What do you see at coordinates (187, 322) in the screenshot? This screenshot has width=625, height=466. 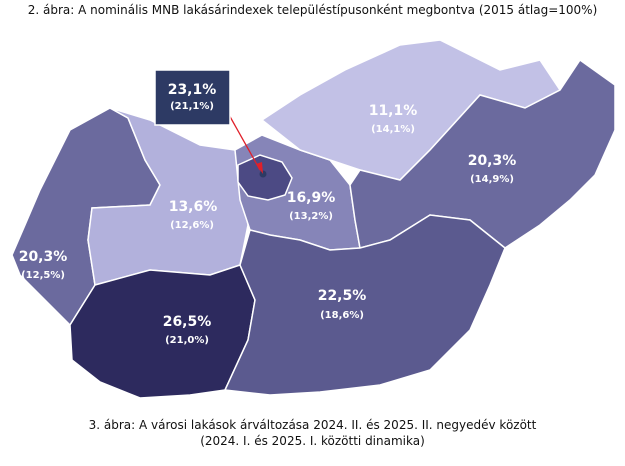 I see `south-west-value: 26,5%` at bounding box center [187, 322].